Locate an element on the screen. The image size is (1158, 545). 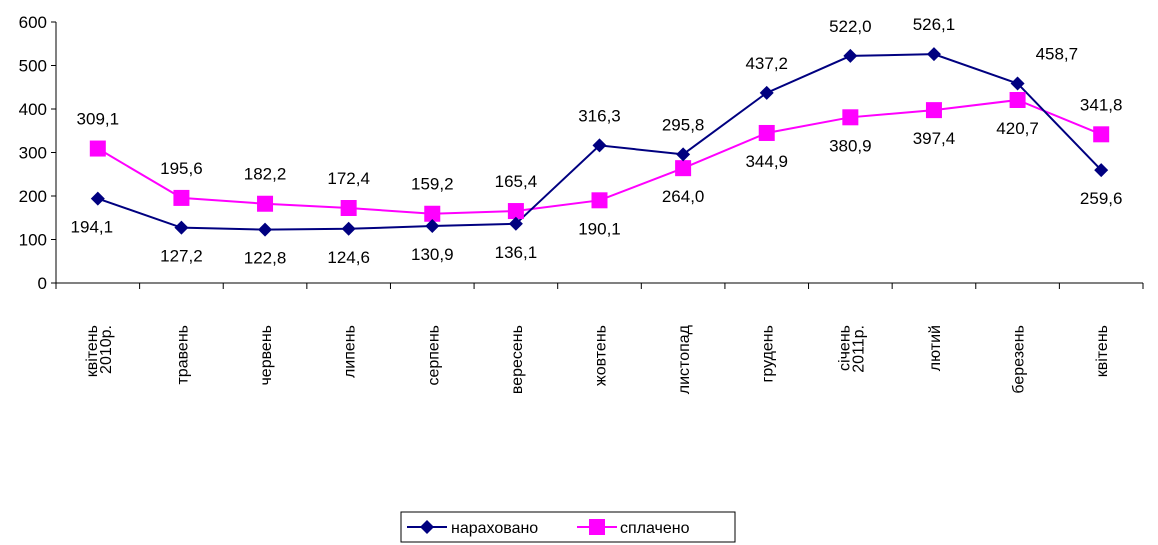
x-category-label: лютий is located at coordinates (935, 348).